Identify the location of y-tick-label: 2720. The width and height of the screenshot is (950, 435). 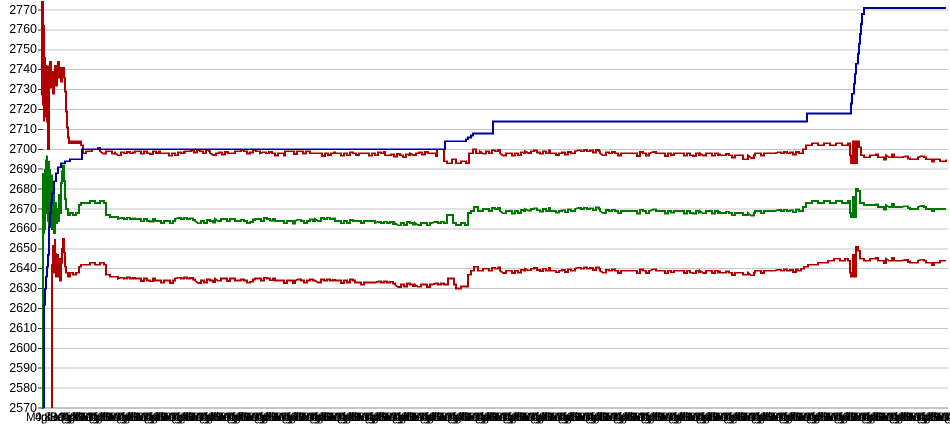
(23, 109).